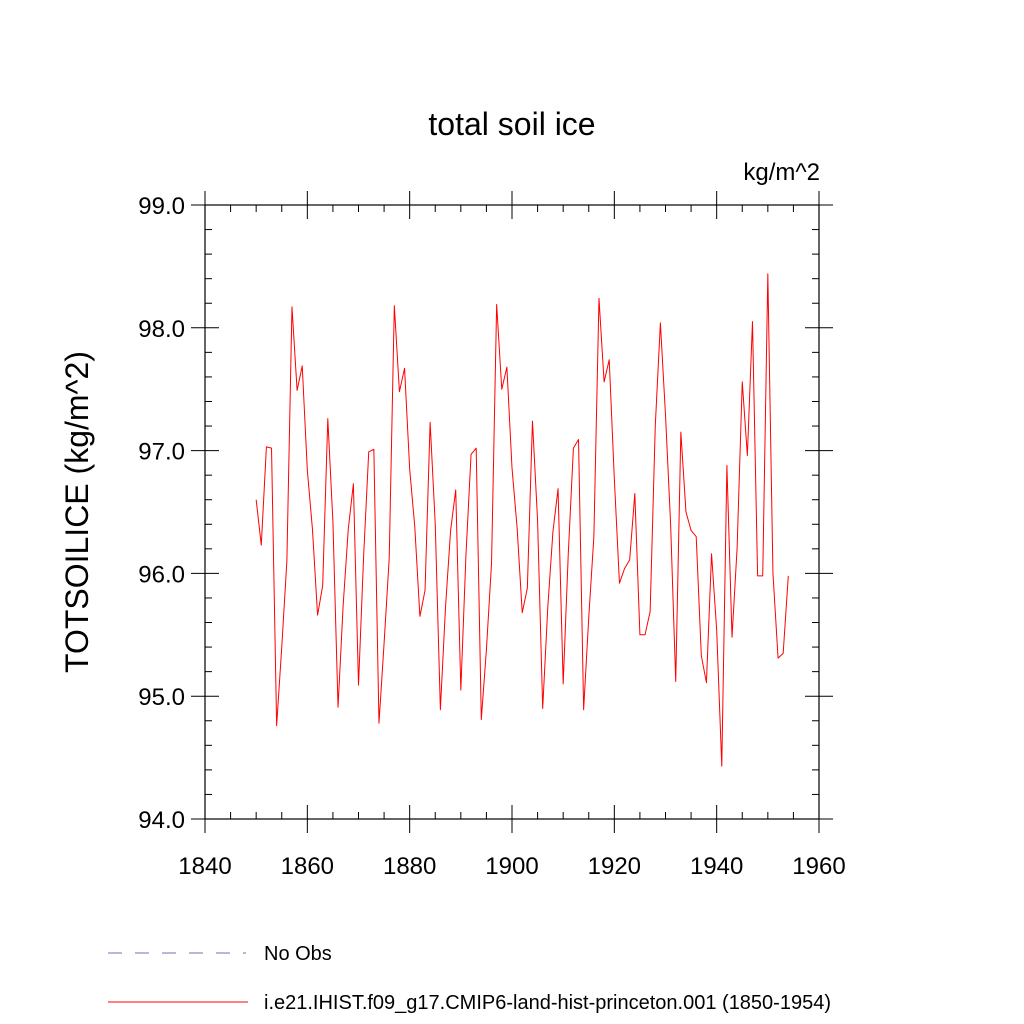  I want to click on y-tick-label: 98.0, so click(161, 329).